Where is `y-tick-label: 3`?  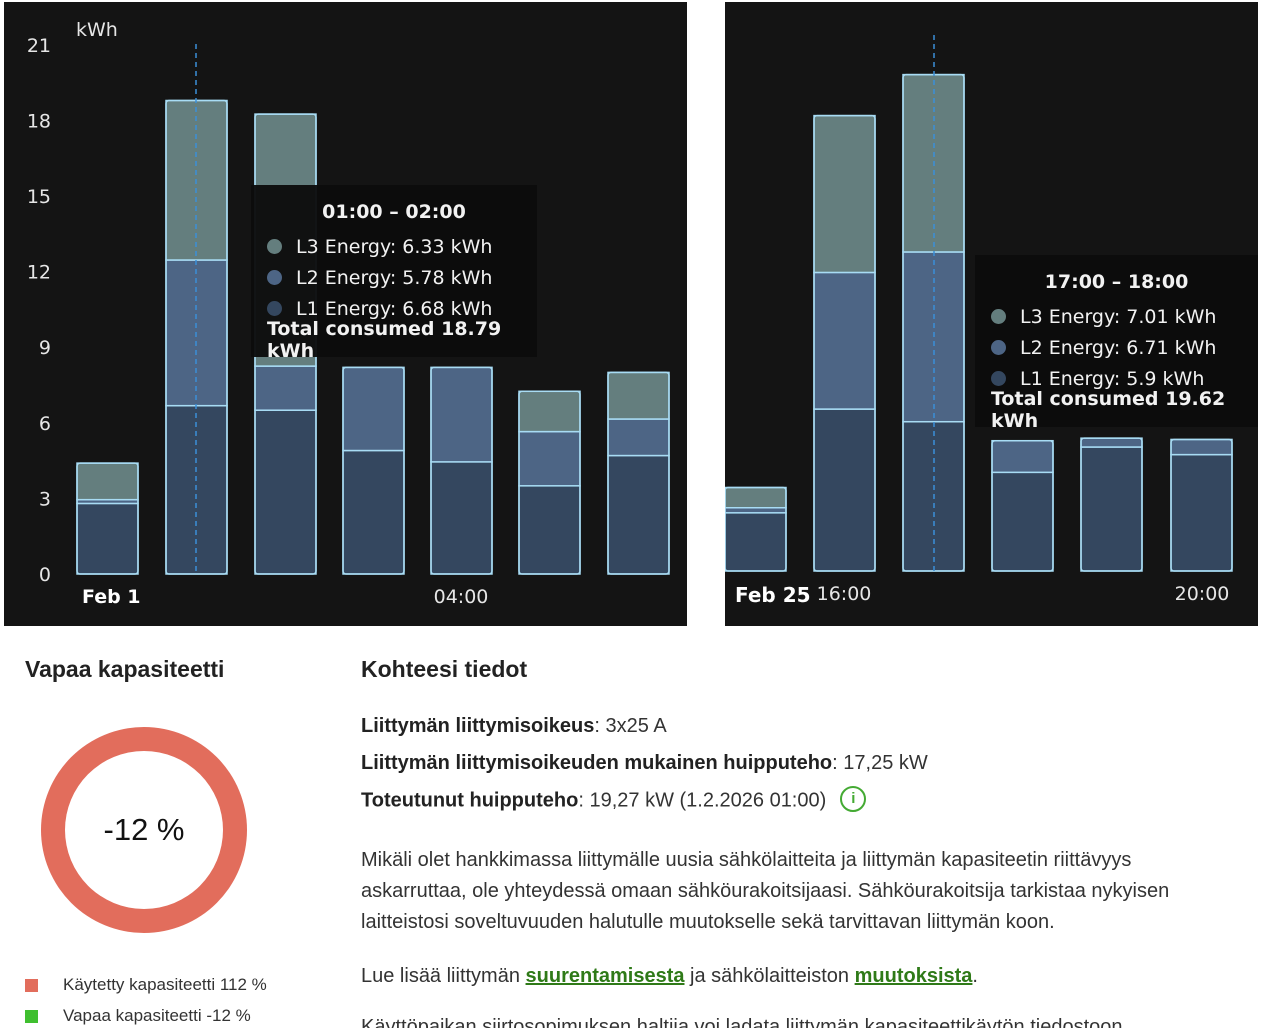 y-tick-label: 3 is located at coordinates (45, 499).